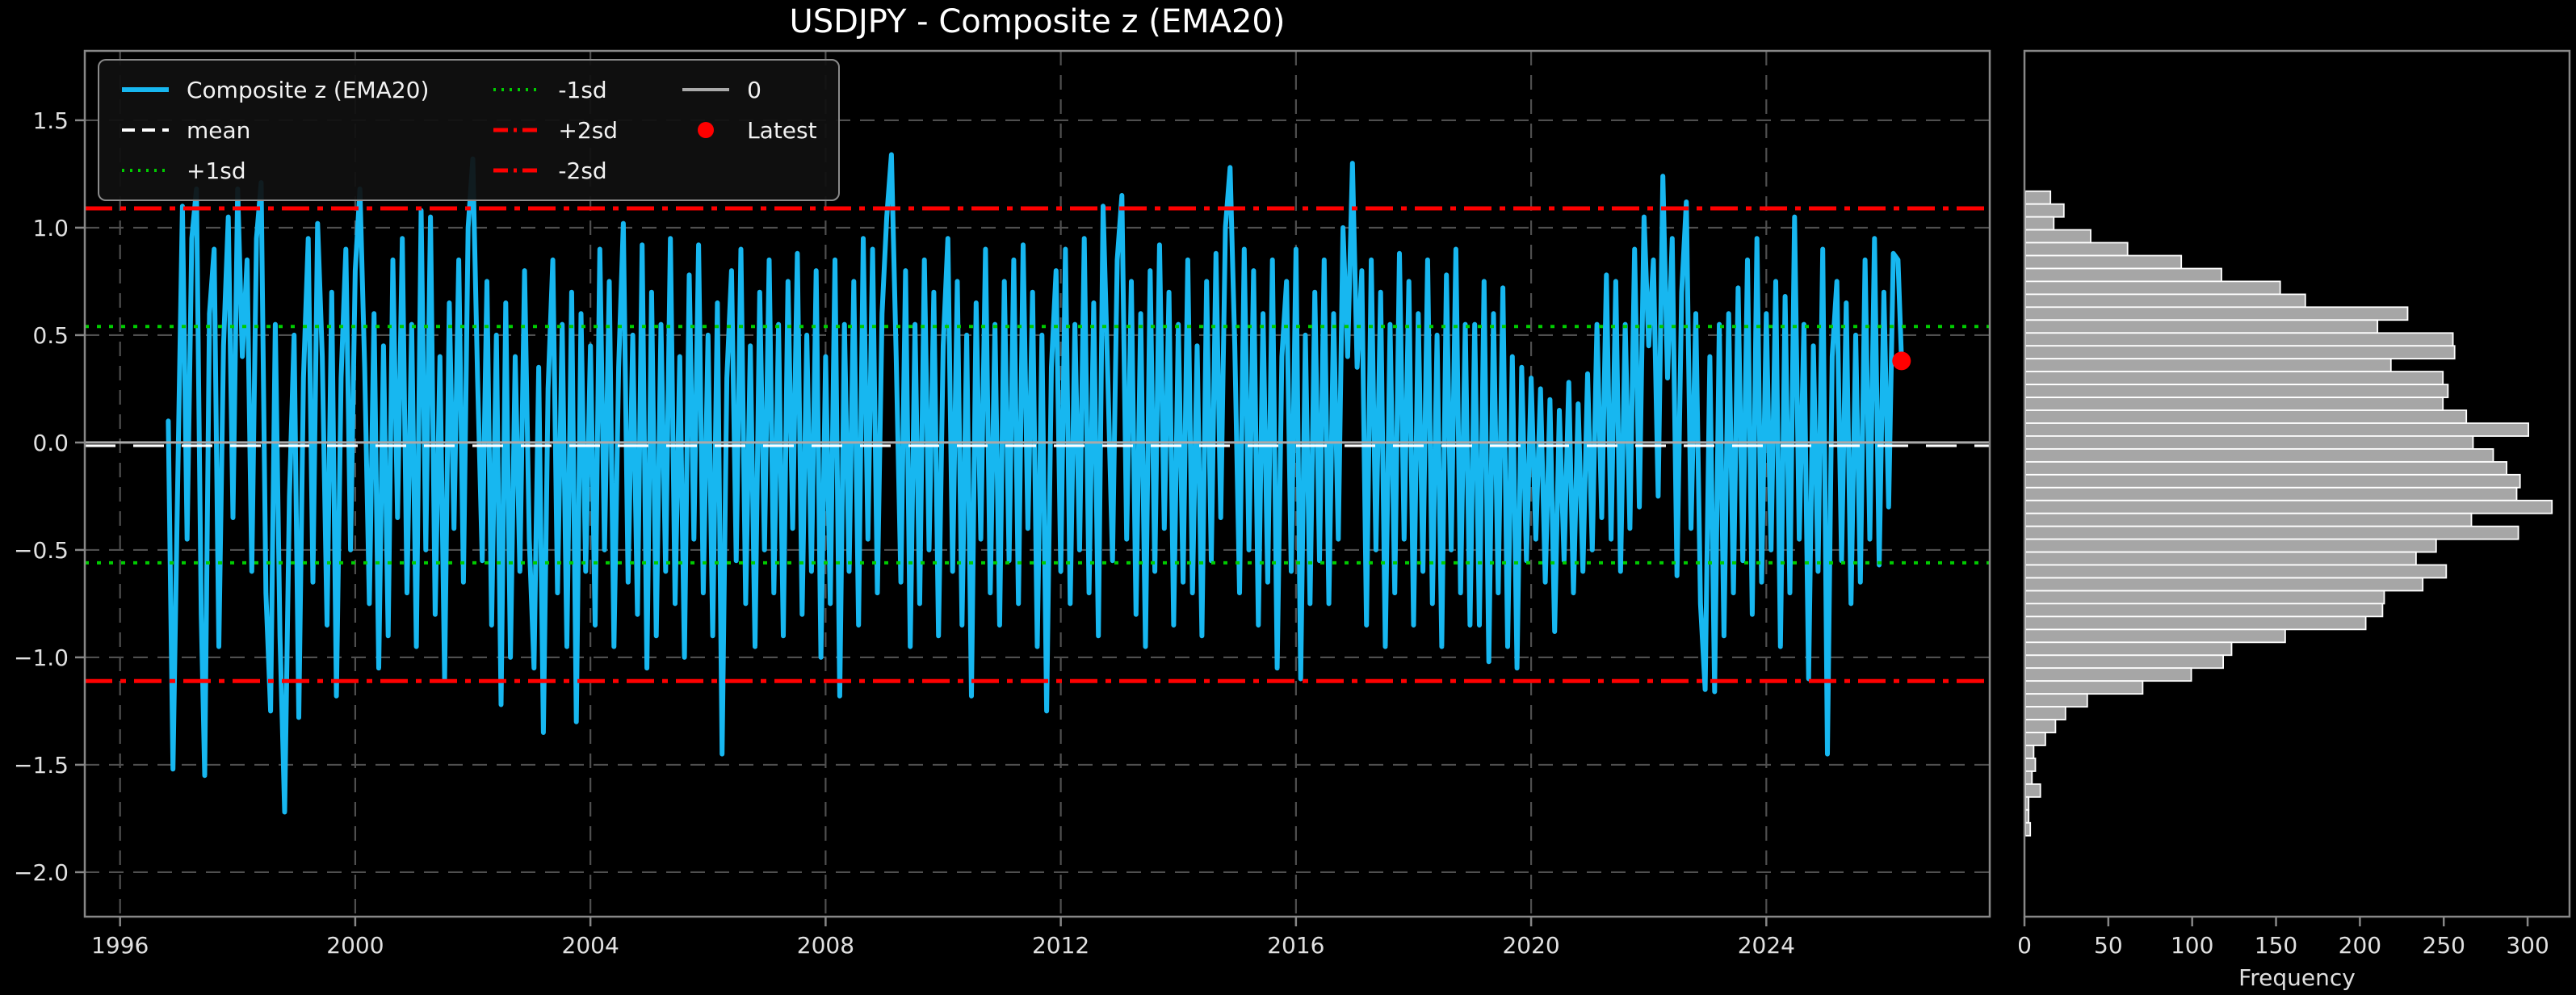 The image size is (2576, 995). I want to click on legend-label: 0, so click(754, 89).